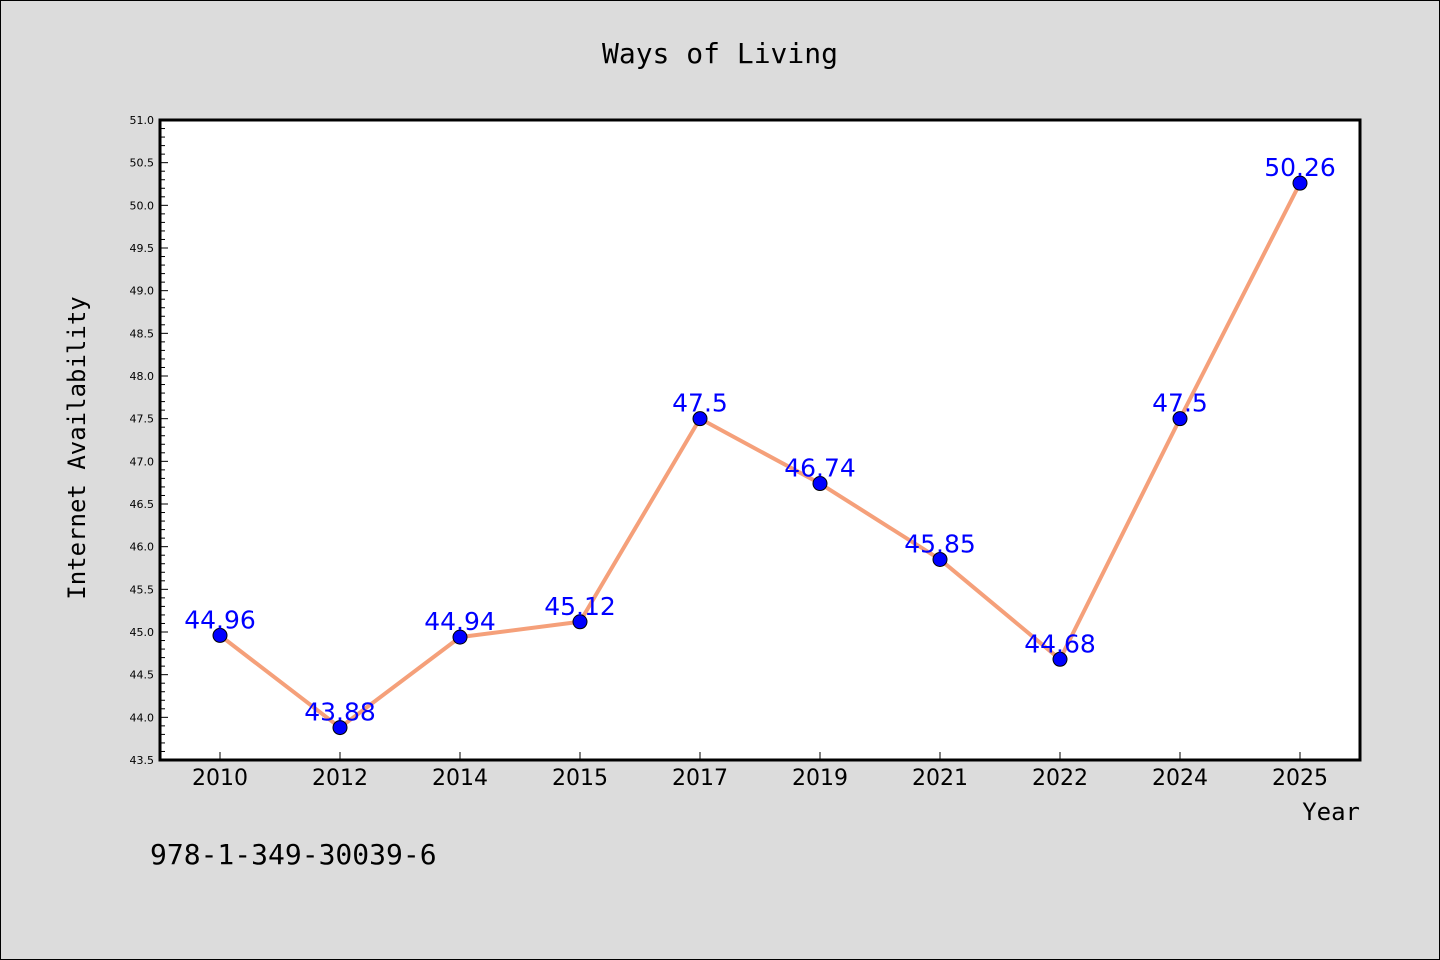  I want to click on x-tick-label: 2014, so click(460, 778).